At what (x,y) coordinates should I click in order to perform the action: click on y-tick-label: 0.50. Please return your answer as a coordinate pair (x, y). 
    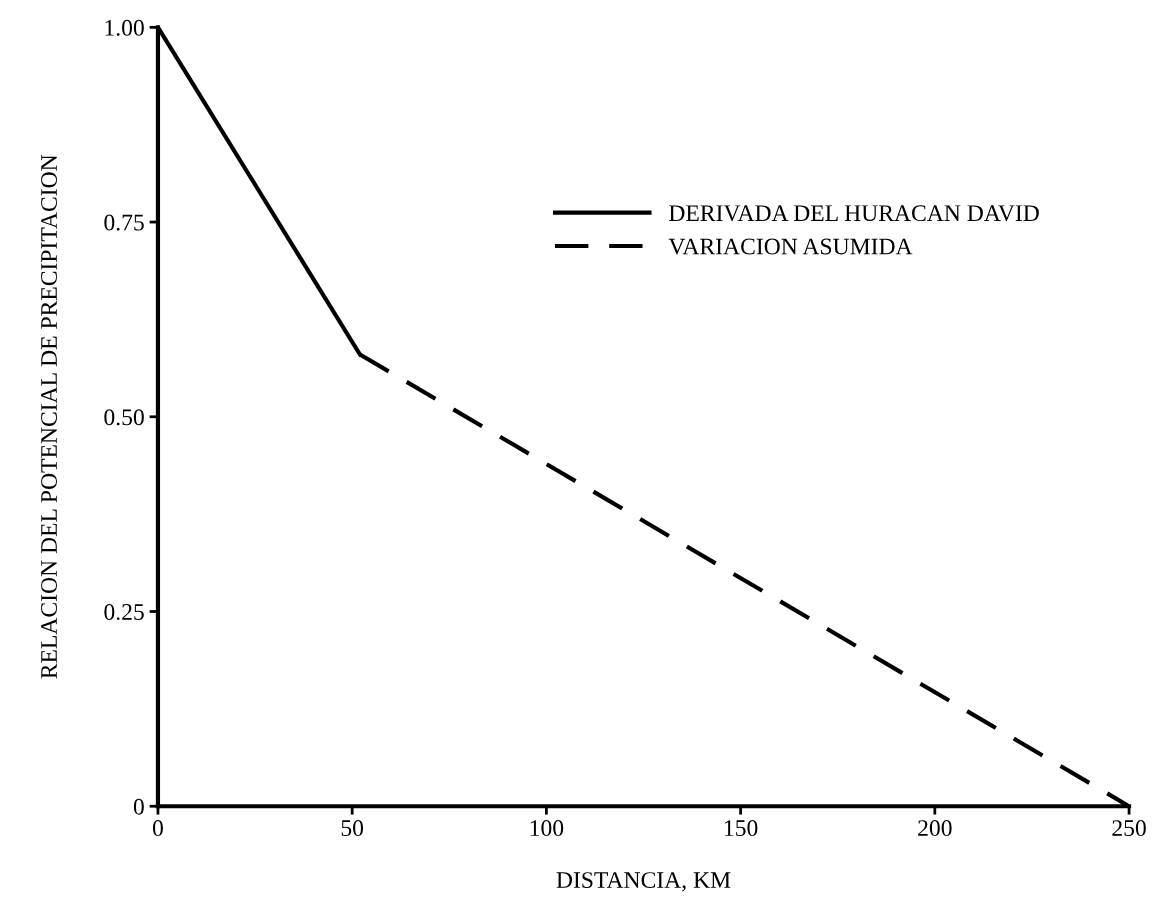
    Looking at the image, I should click on (124, 417).